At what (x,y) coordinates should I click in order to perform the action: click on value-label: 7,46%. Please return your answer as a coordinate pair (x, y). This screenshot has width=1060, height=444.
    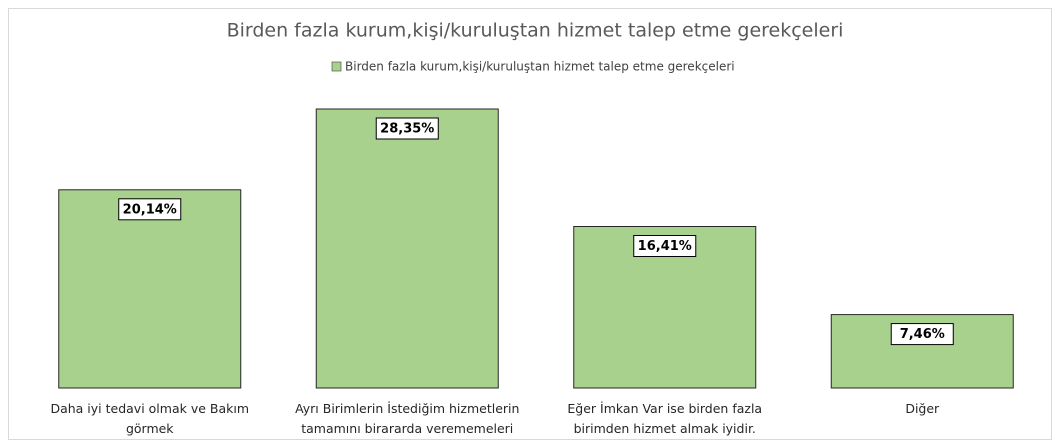
    Looking at the image, I should click on (922, 334).